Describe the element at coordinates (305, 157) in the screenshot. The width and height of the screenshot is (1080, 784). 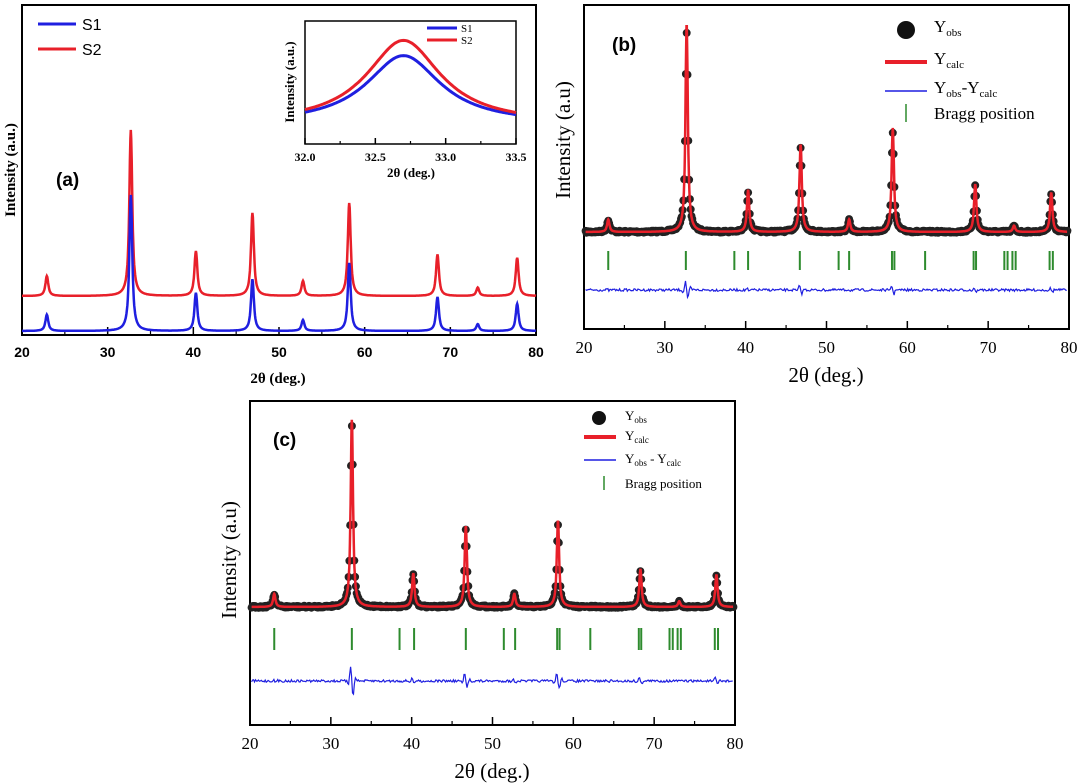
I see `x-tick-label: 32.0` at that location.